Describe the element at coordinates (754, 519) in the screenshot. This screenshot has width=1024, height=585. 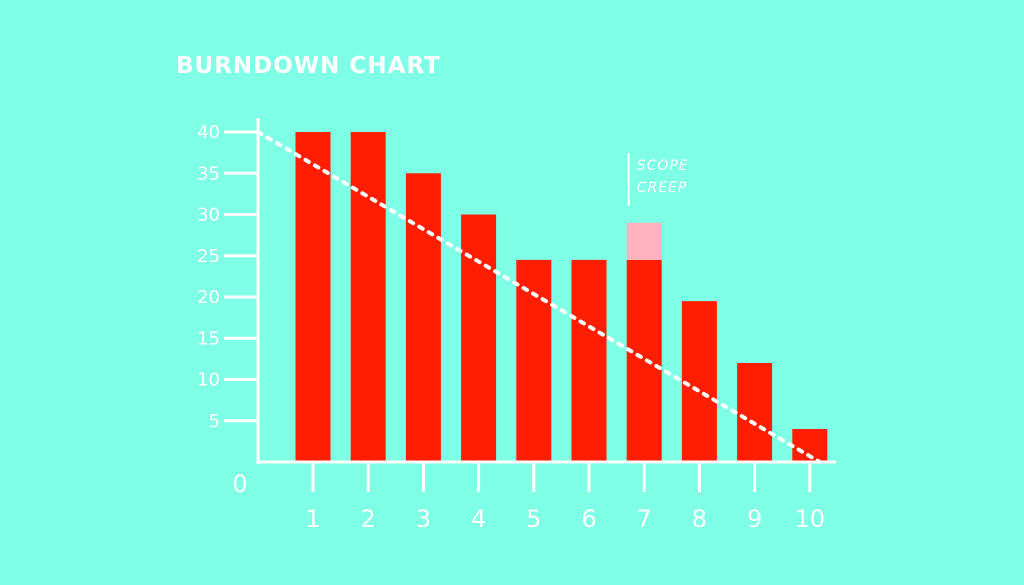
I see `x-tick-label-9: 9` at that location.